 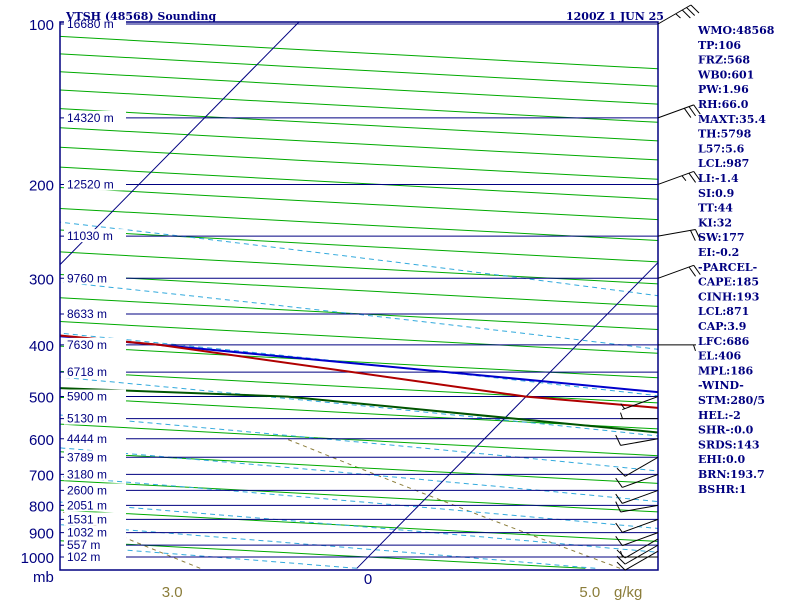 I want to click on index-line: CAPE:185, so click(x=728, y=282).